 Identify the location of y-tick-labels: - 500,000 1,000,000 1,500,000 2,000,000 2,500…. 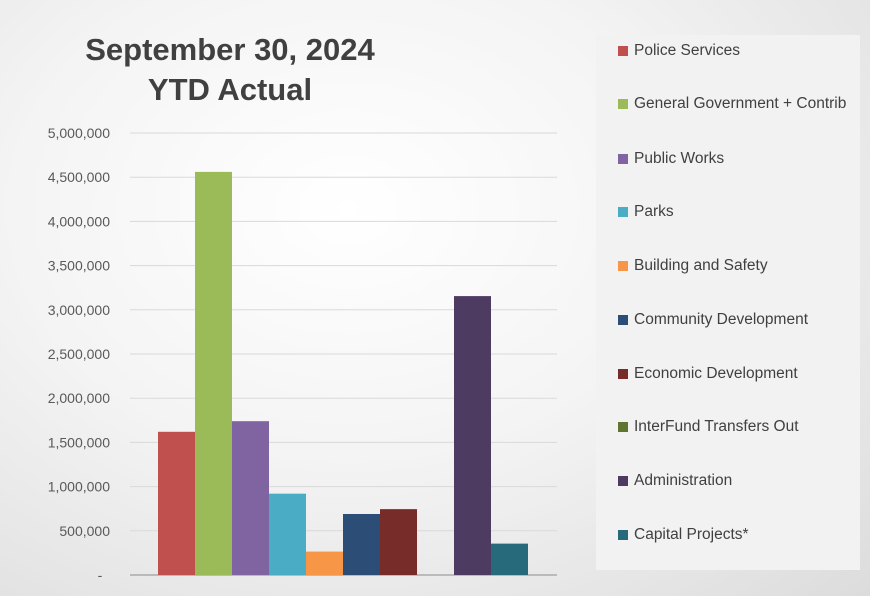
(79, 354).